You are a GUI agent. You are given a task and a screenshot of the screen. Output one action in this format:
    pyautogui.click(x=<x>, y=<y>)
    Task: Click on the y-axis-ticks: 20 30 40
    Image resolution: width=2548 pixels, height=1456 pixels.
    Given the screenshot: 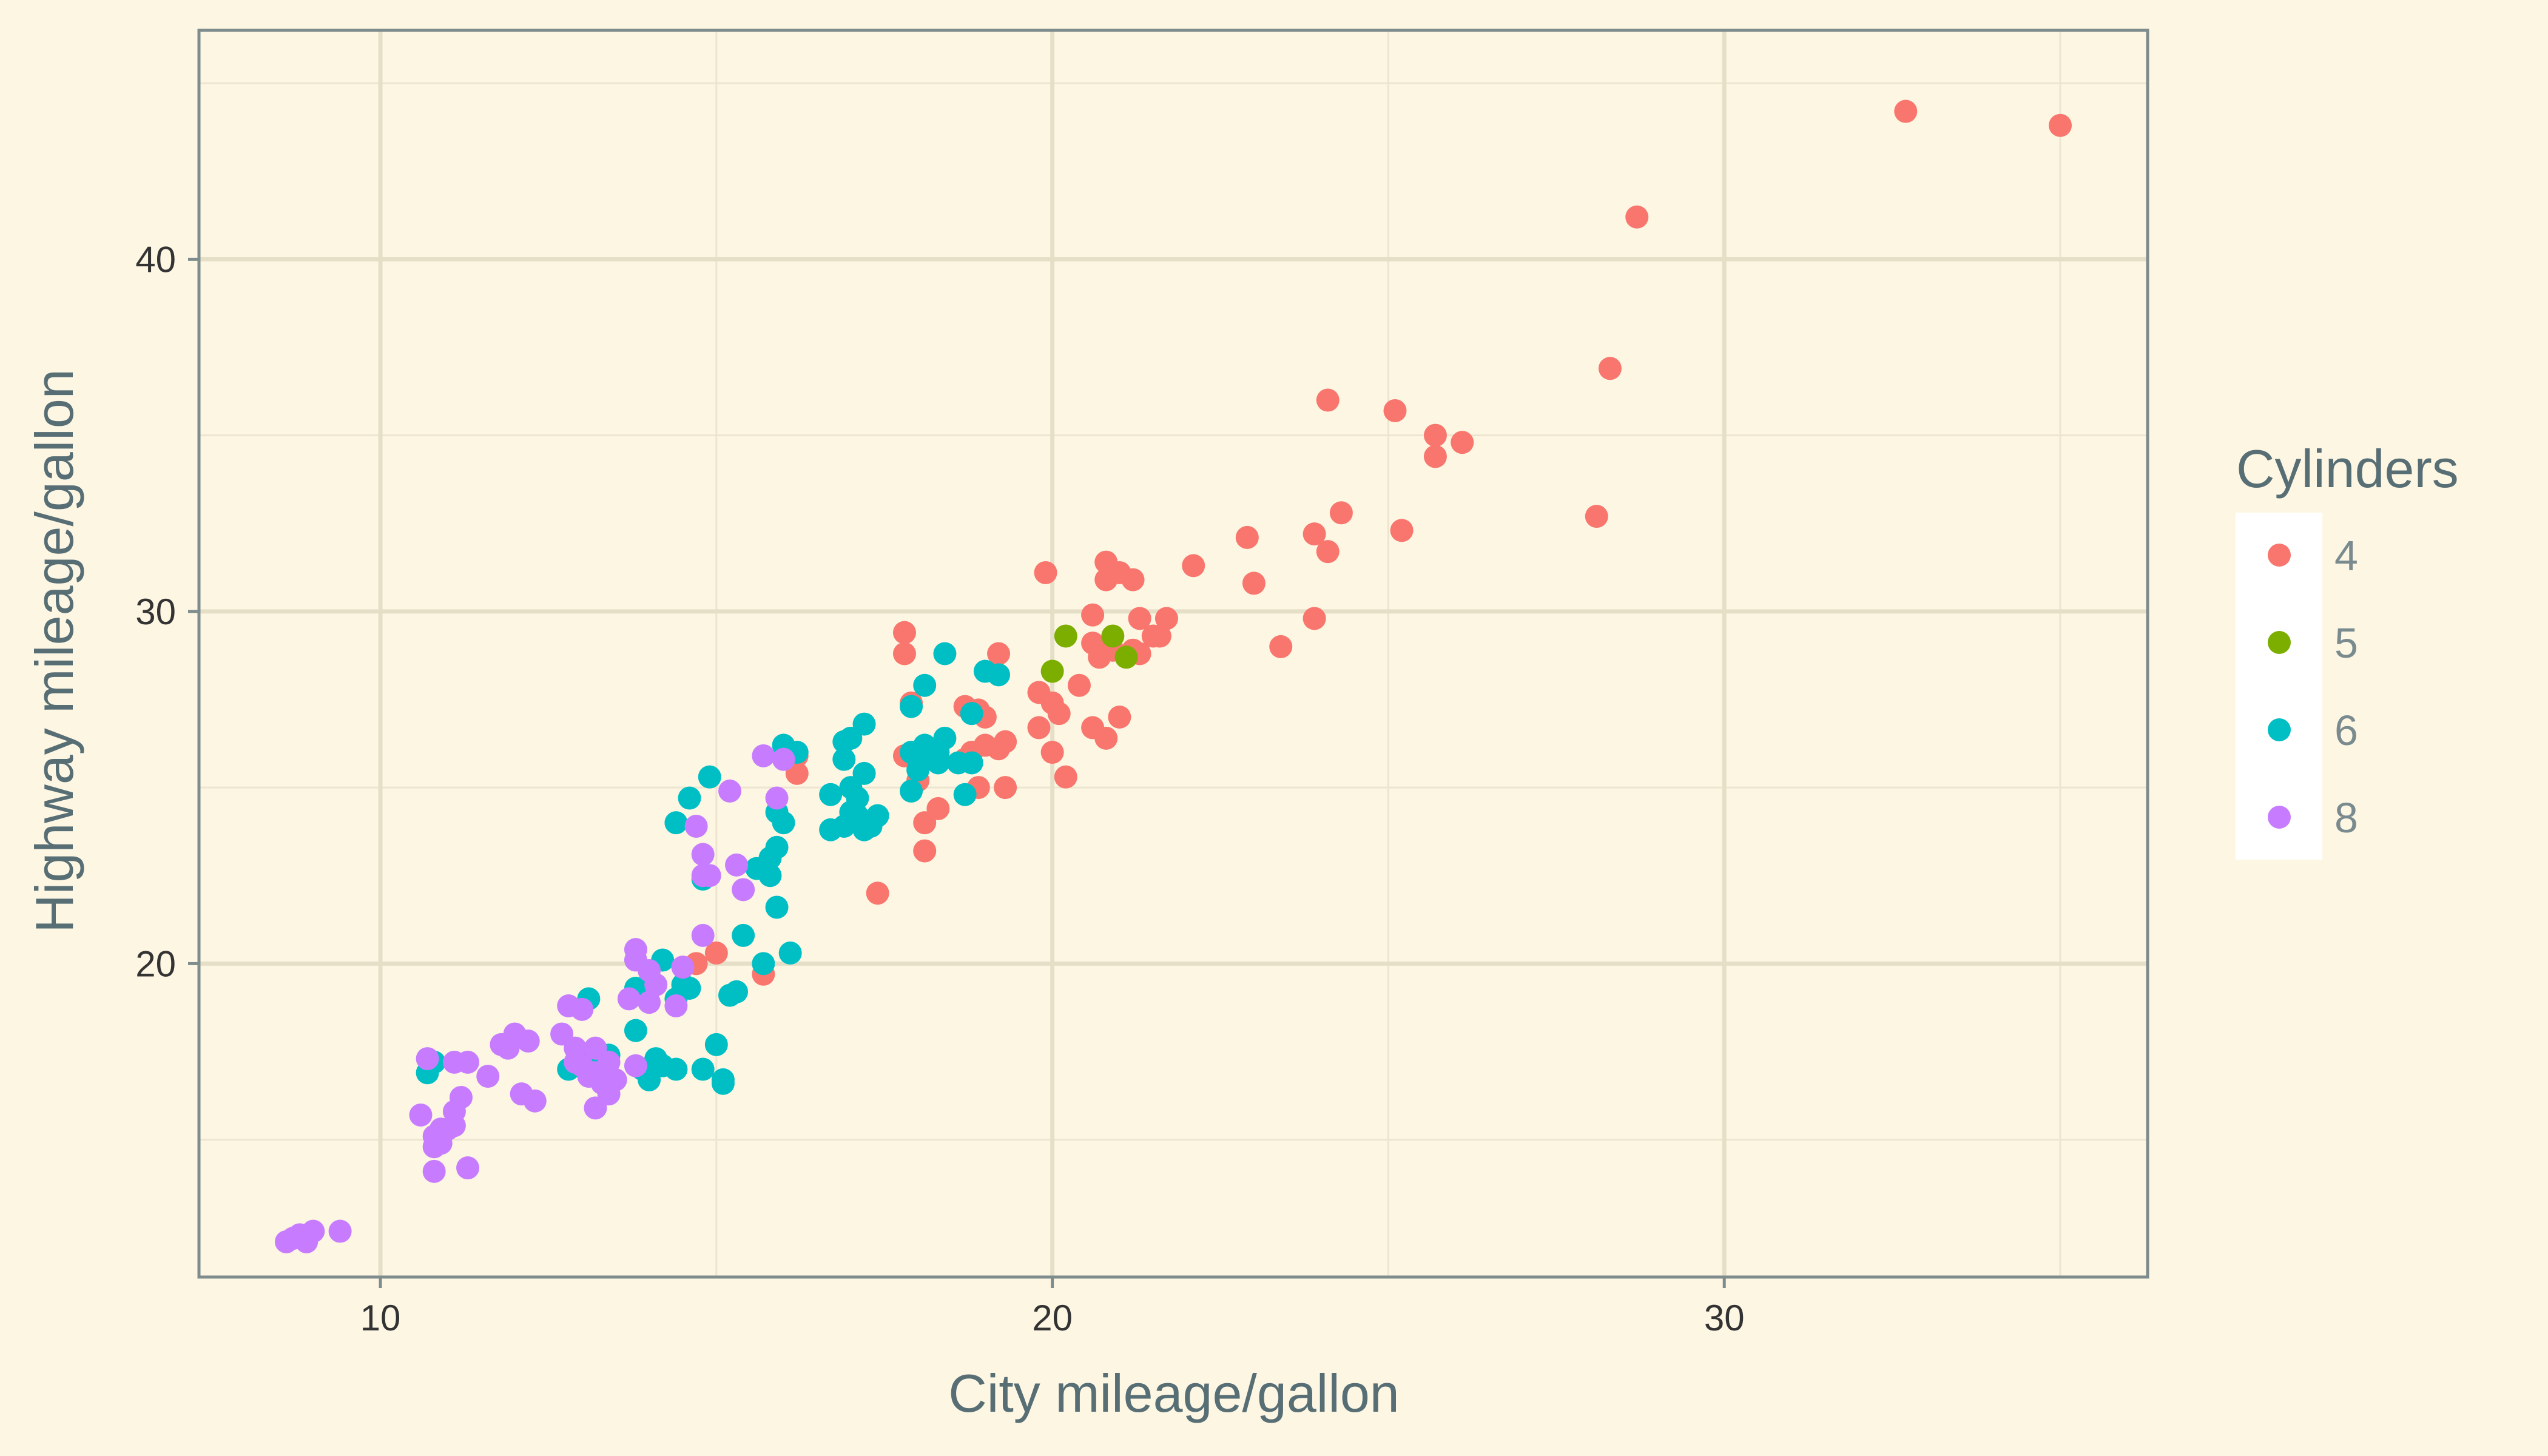 What is the action you would take?
    pyautogui.click(x=167, y=611)
    